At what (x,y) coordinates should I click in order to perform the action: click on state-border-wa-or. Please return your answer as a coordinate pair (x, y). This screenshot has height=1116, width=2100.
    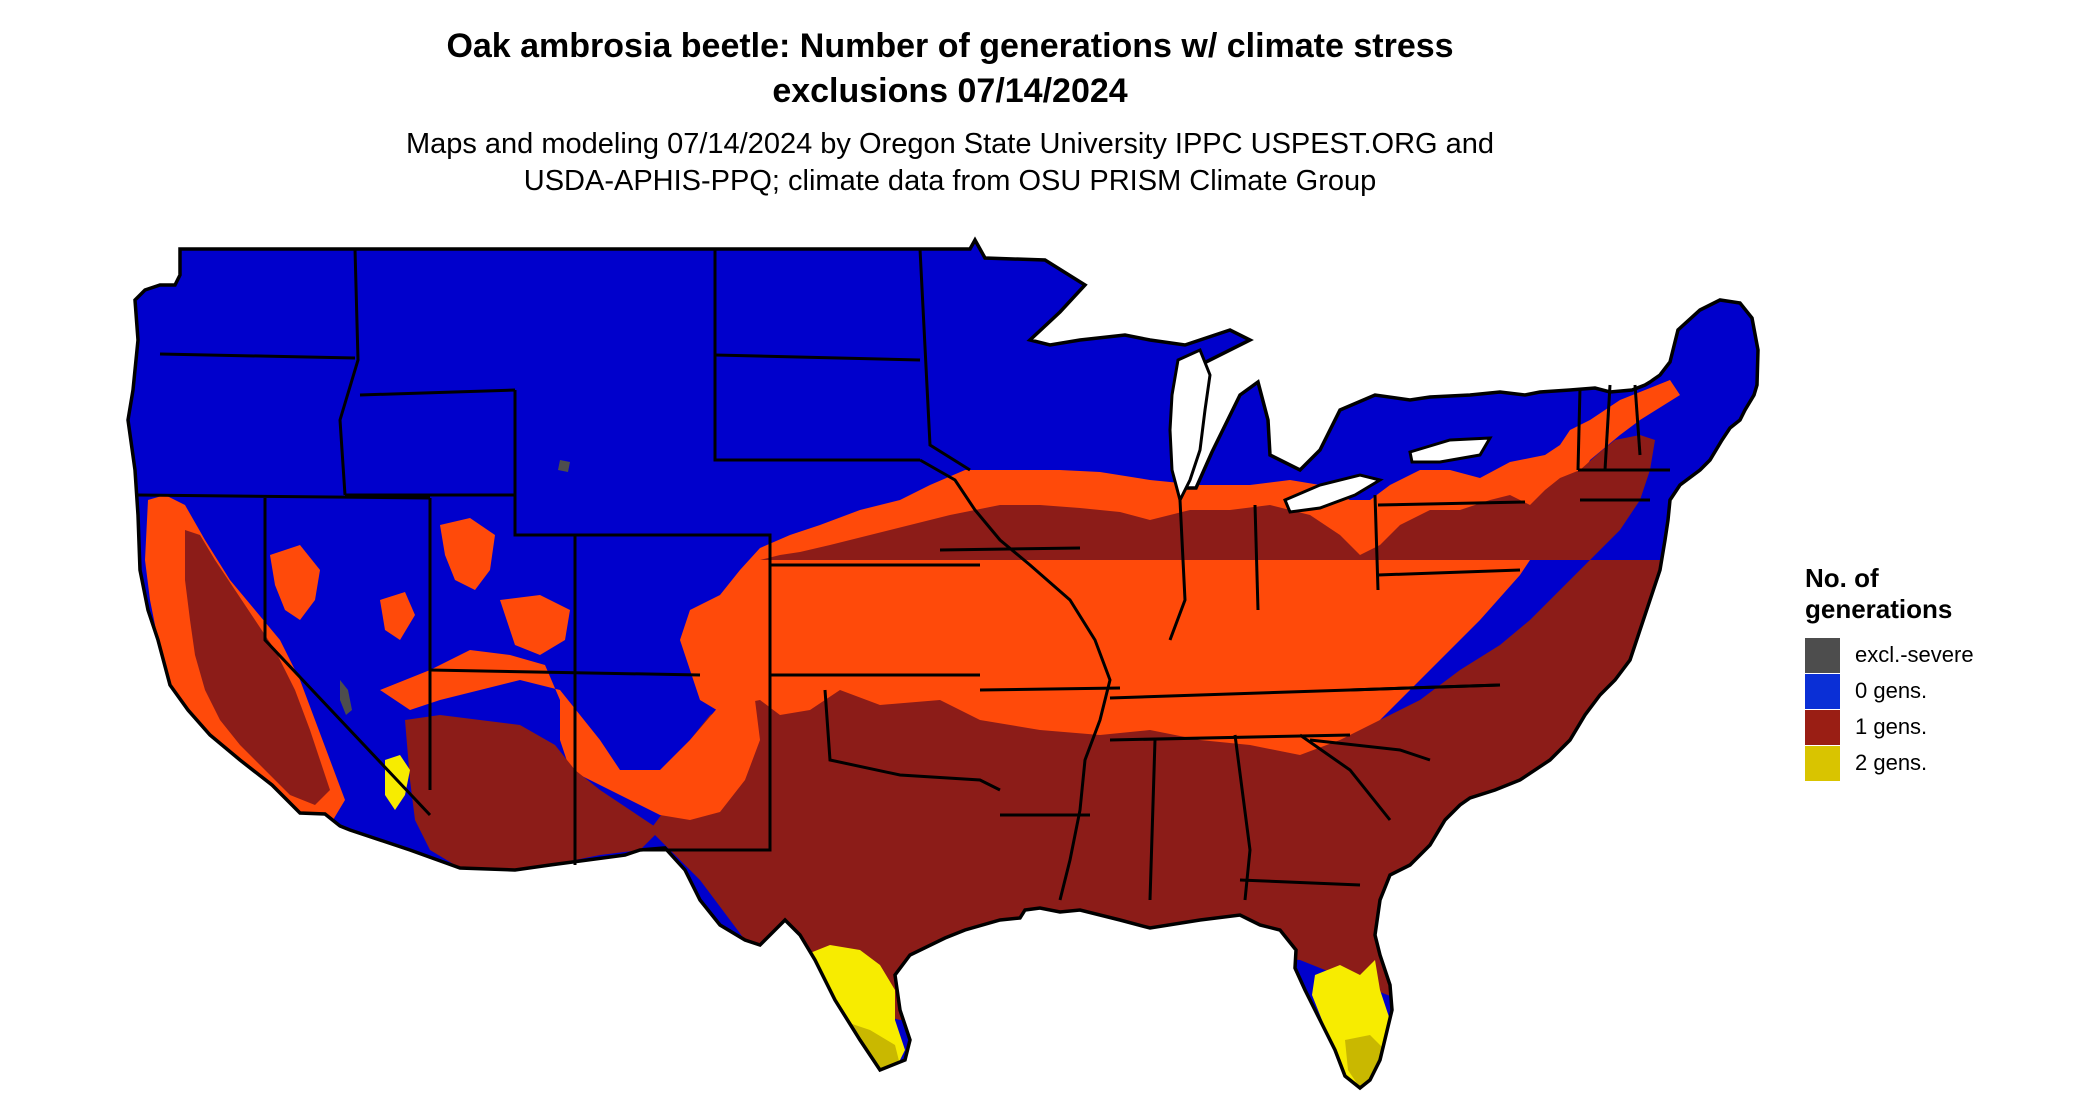
    Looking at the image, I should click on (257, 356).